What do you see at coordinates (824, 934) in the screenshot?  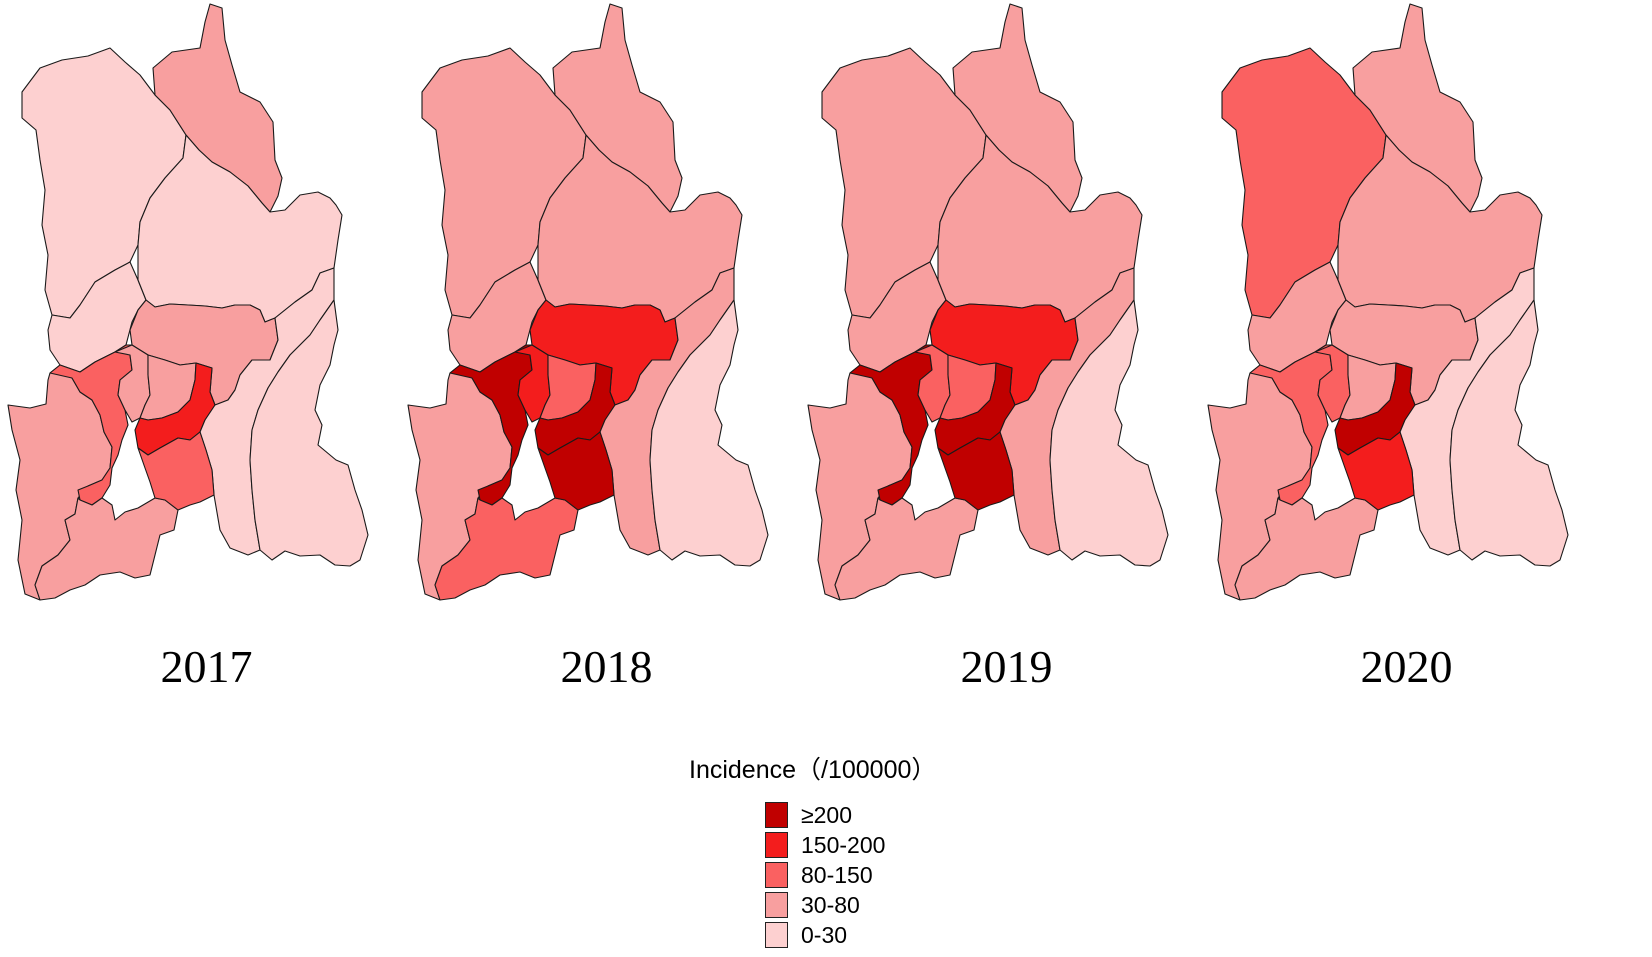 I see `legend-label: 0-30` at bounding box center [824, 934].